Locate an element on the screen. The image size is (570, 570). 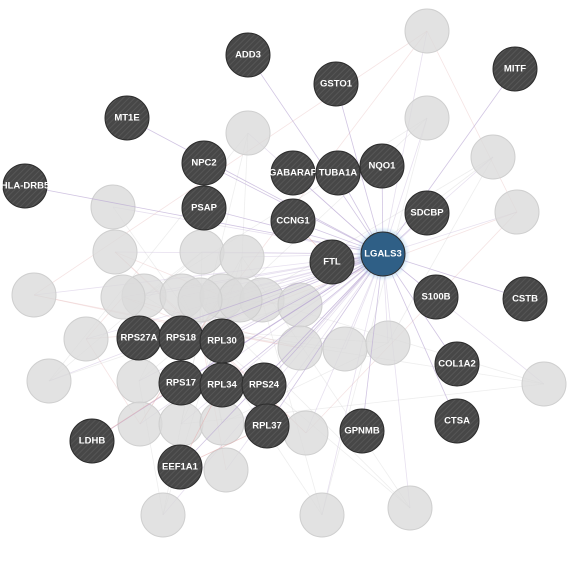
node-circle-rpl30 is located at coordinates (222, 341).